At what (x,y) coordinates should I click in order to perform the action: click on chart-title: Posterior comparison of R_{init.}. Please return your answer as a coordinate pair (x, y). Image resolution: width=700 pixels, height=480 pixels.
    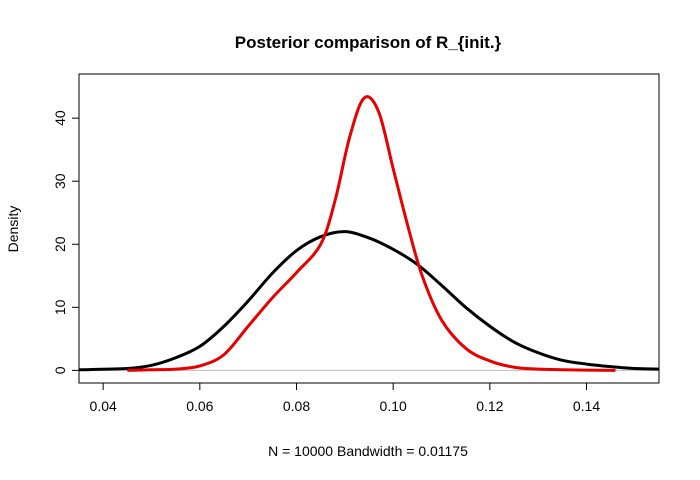
    Looking at the image, I should click on (368, 42).